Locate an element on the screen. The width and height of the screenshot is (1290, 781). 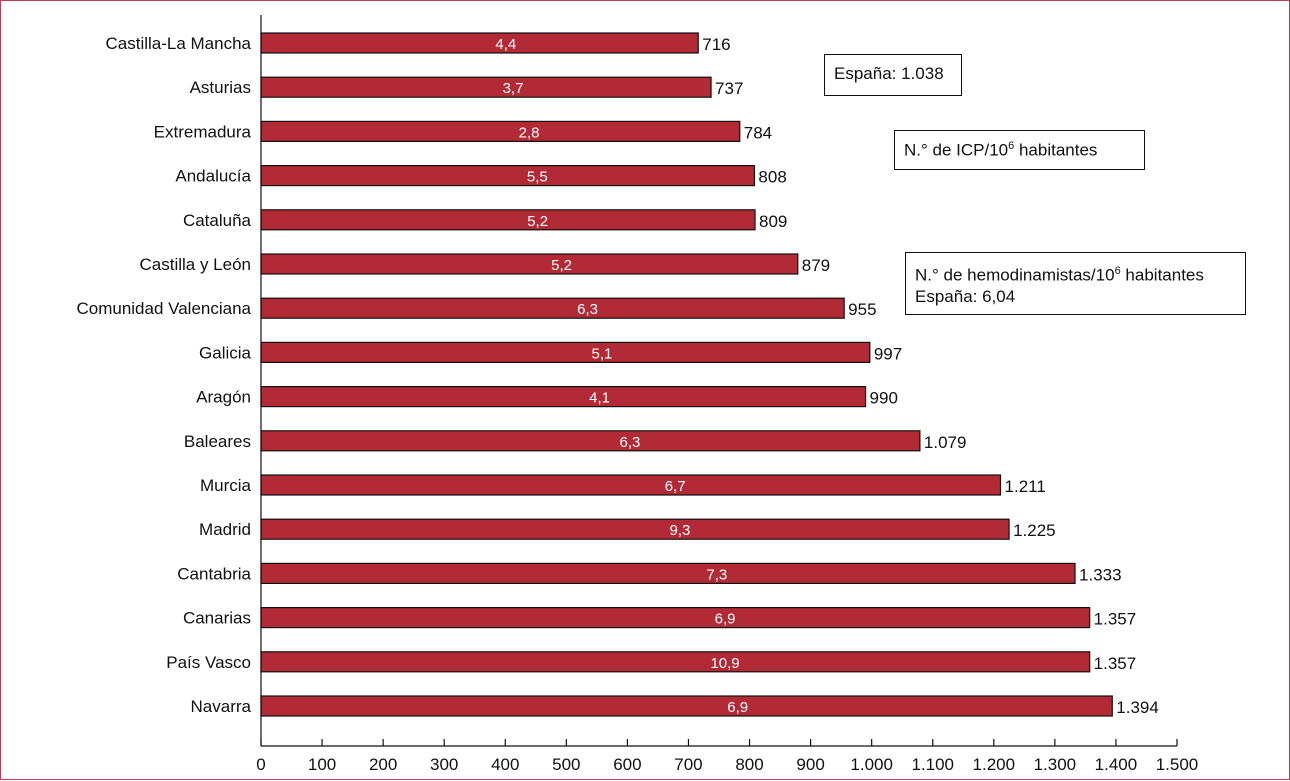
value-label: 784 is located at coordinates (758, 132).